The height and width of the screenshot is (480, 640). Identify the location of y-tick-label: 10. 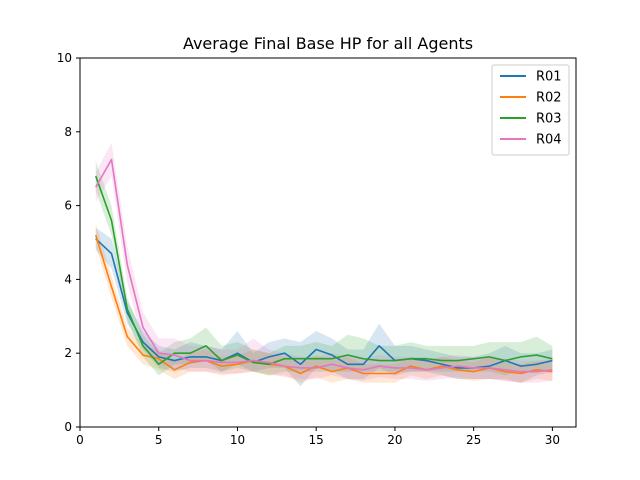
(64, 58).